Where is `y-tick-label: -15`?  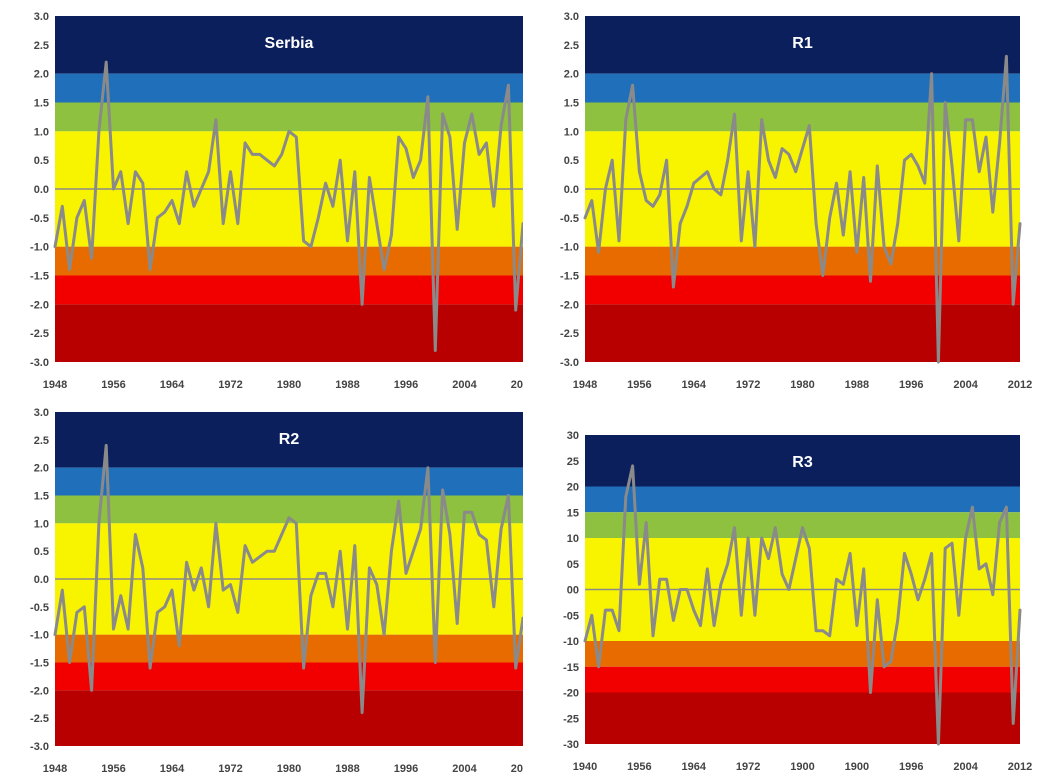 y-tick-label: -15 is located at coordinates (571, 668).